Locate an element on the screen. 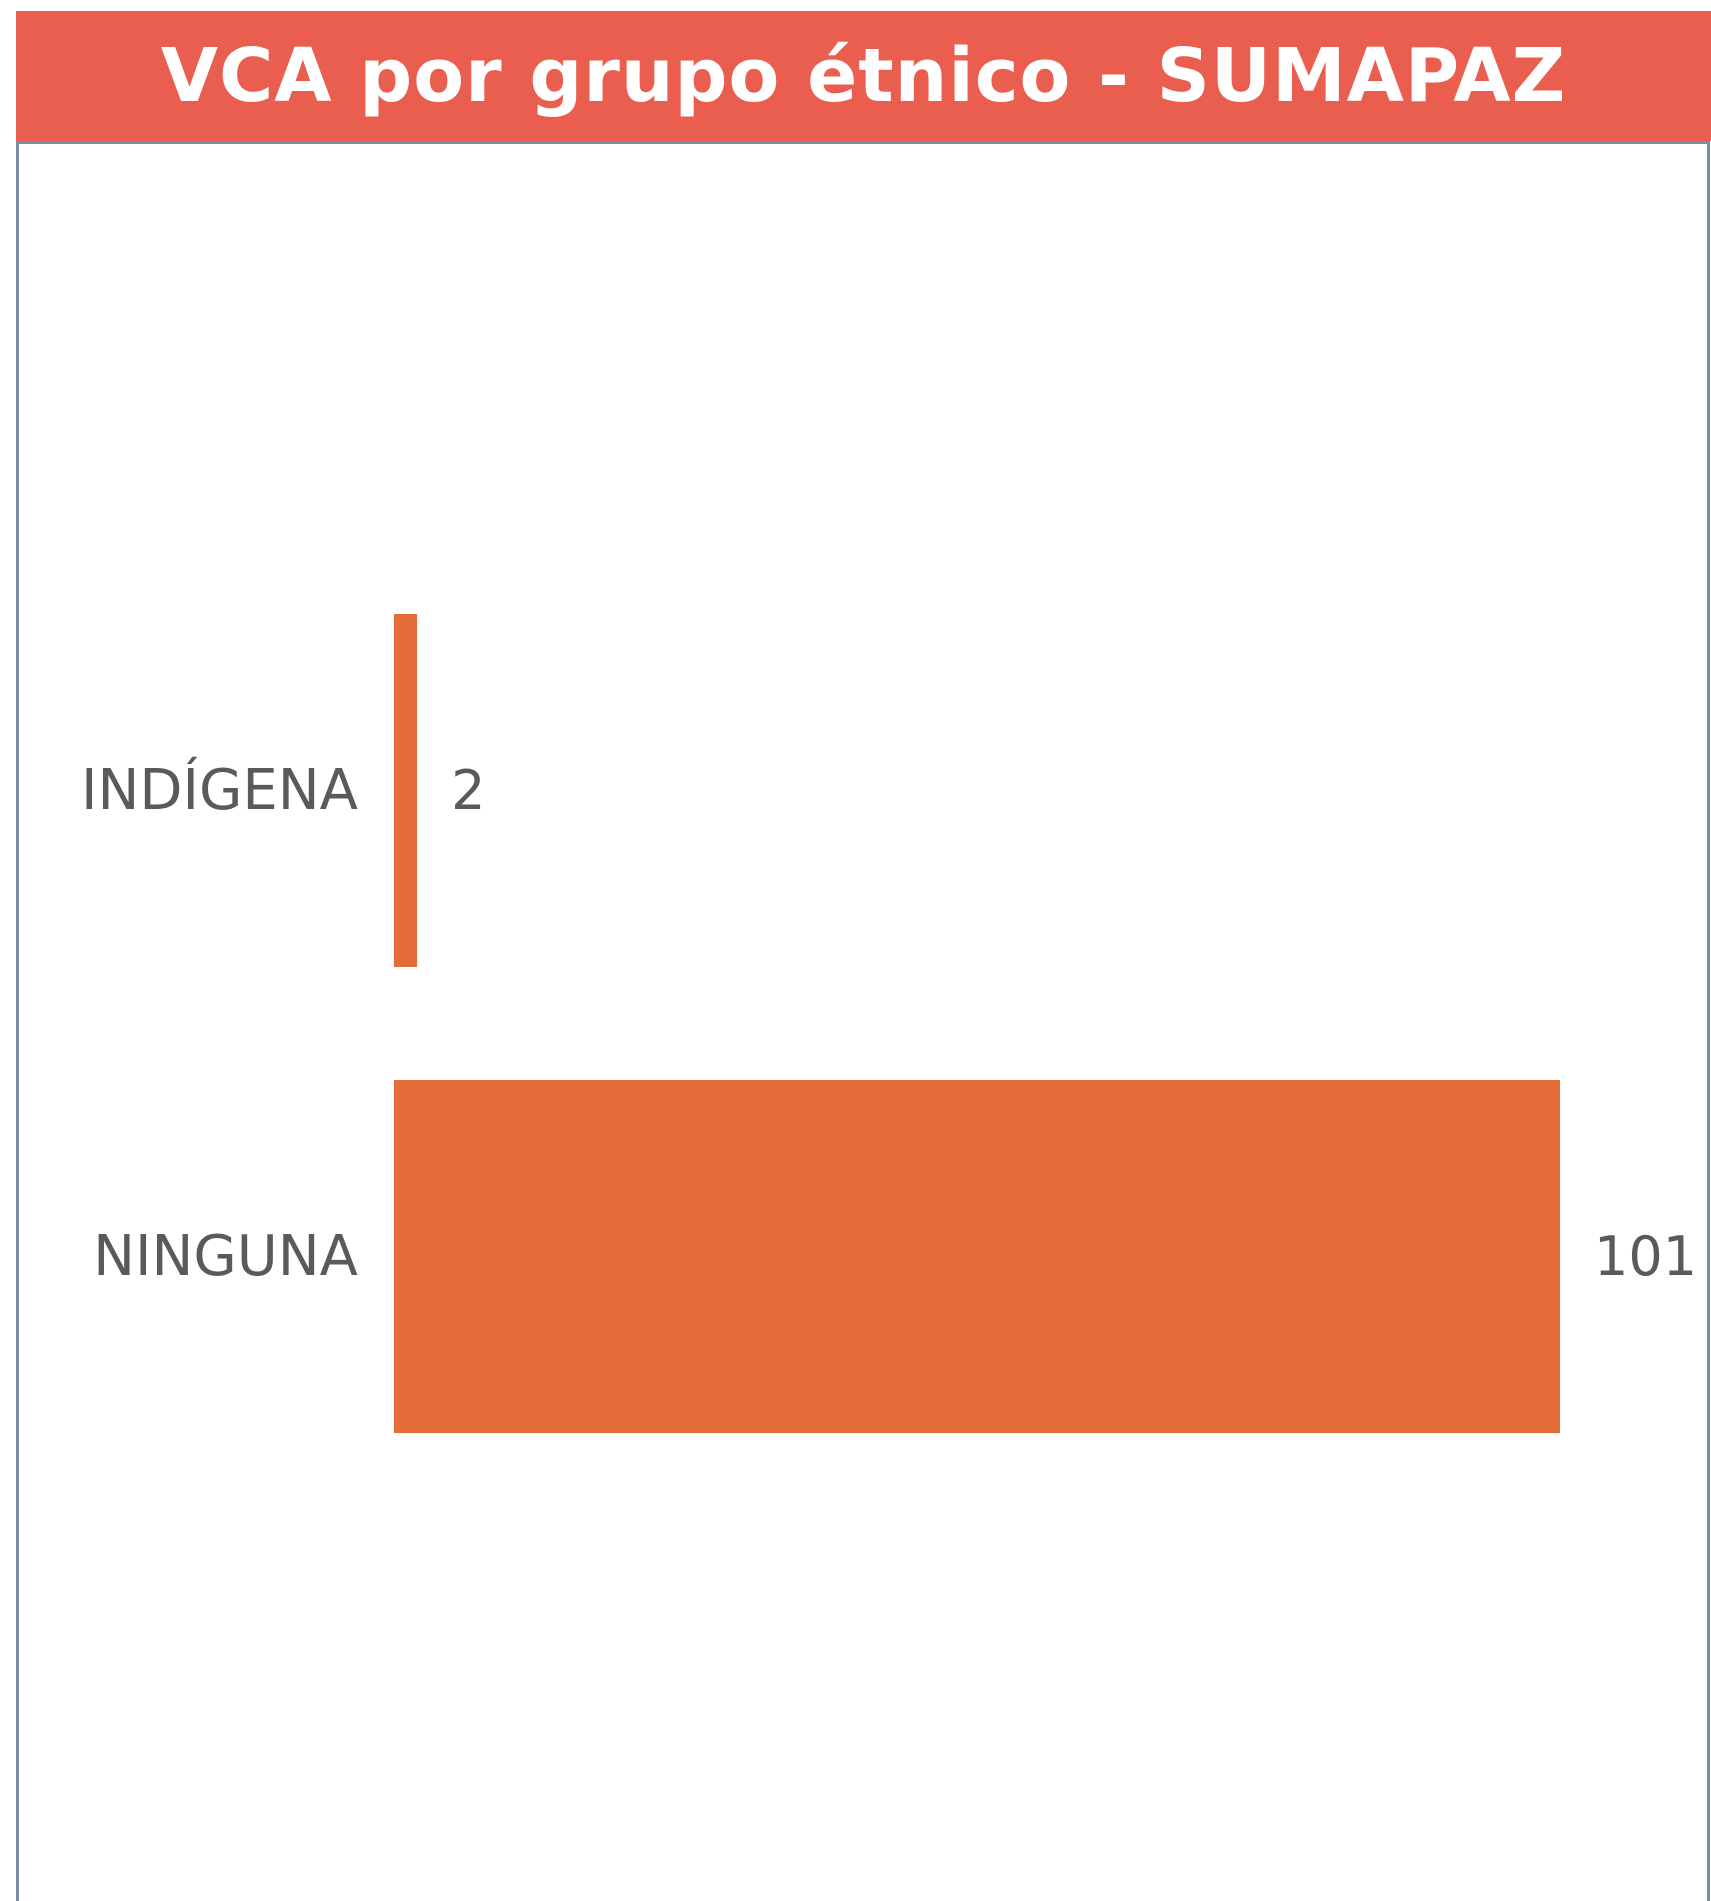 The width and height of the screenshot is (1711, 1901). value-label-1: 101 is located at coordinates (1645, 1256).